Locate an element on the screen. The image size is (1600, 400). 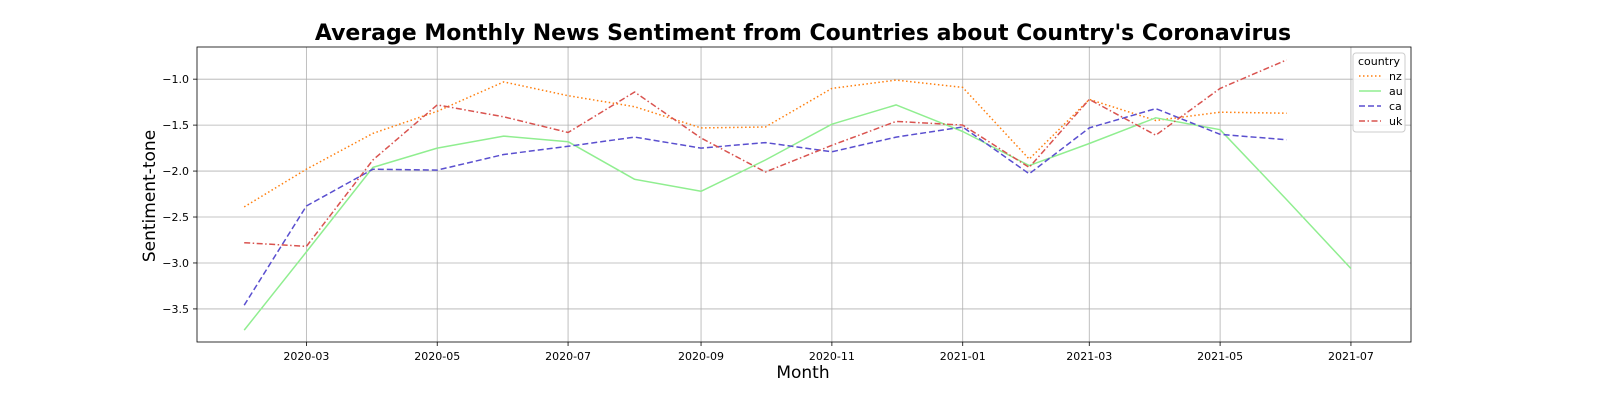
x-tick-label: 2020-05 is located at coordinates (437, 356).